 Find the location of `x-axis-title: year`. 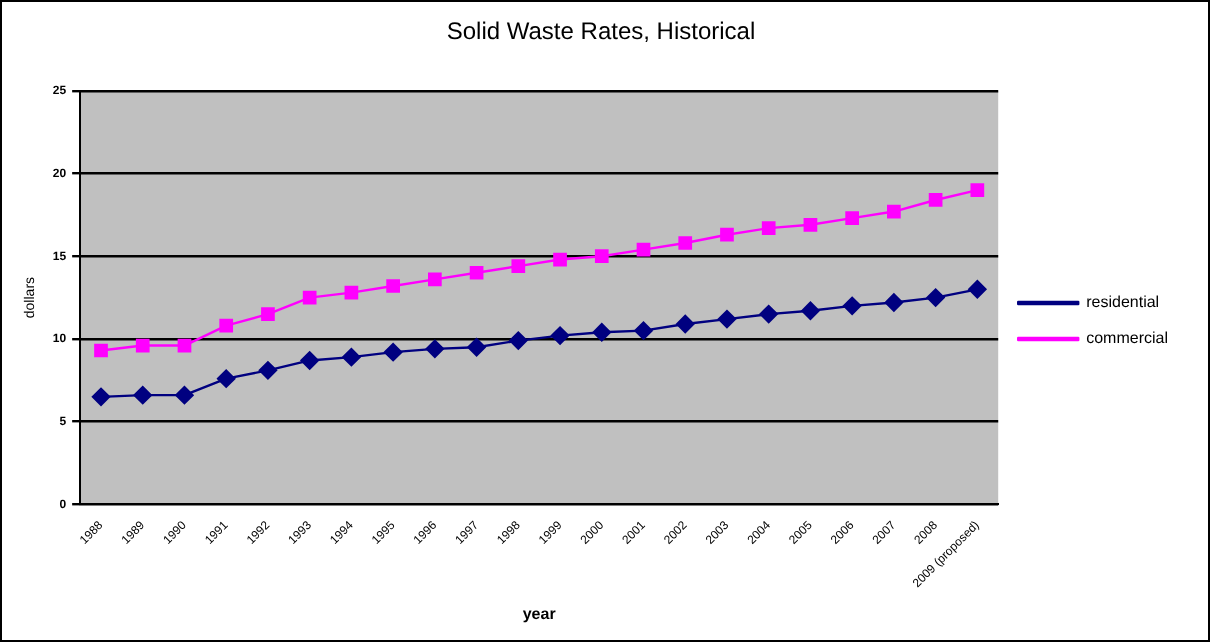

x-axis-title: year is located at coordinates (539, 613).